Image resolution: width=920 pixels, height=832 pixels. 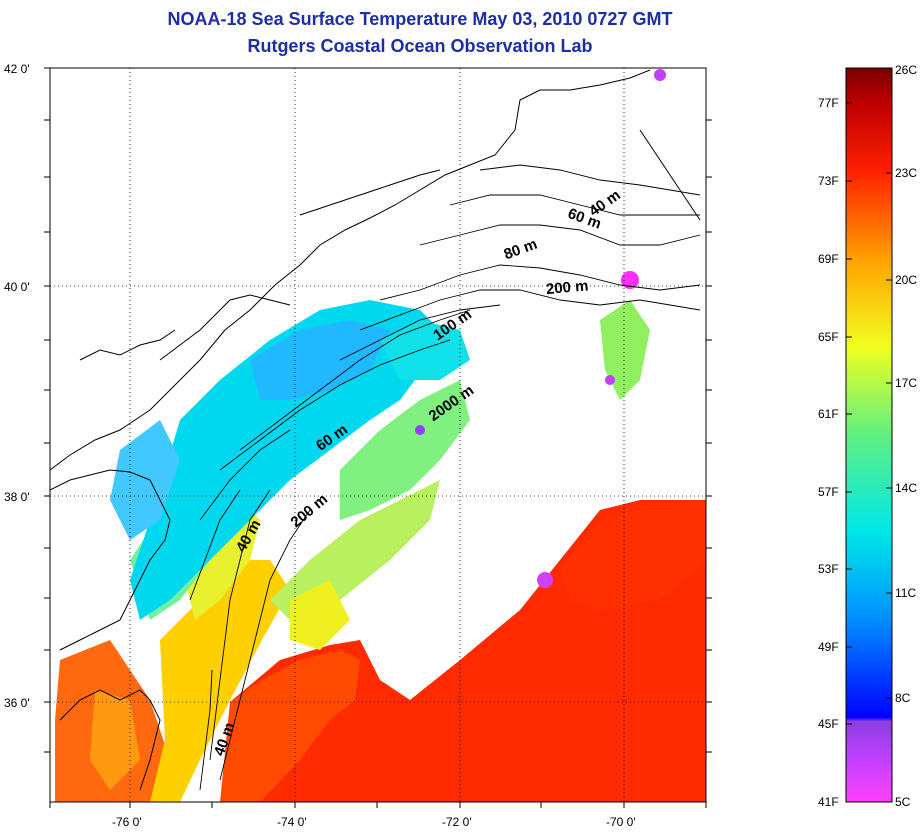 I want to click on latitude-labels: 42 0' 40 0' 38 0' 36 0', so click(x=17, y=386).